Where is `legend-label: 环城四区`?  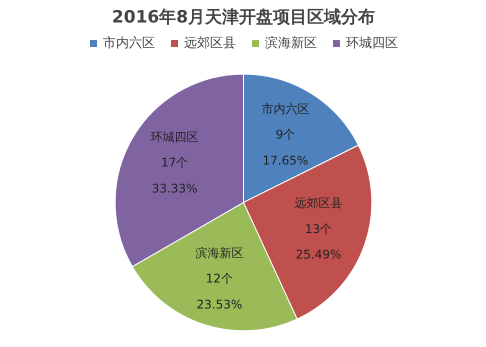 legend-label: 环城四区 is located at coordinates (372, 43).